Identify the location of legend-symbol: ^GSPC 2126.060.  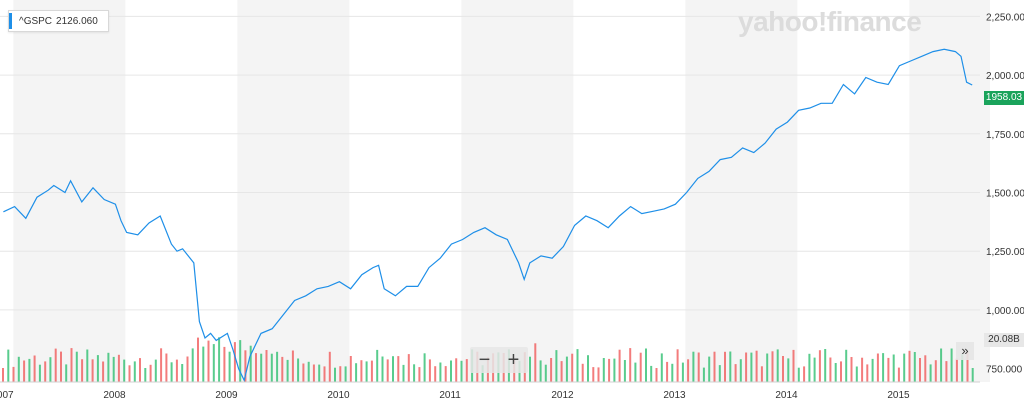
(58, 21).